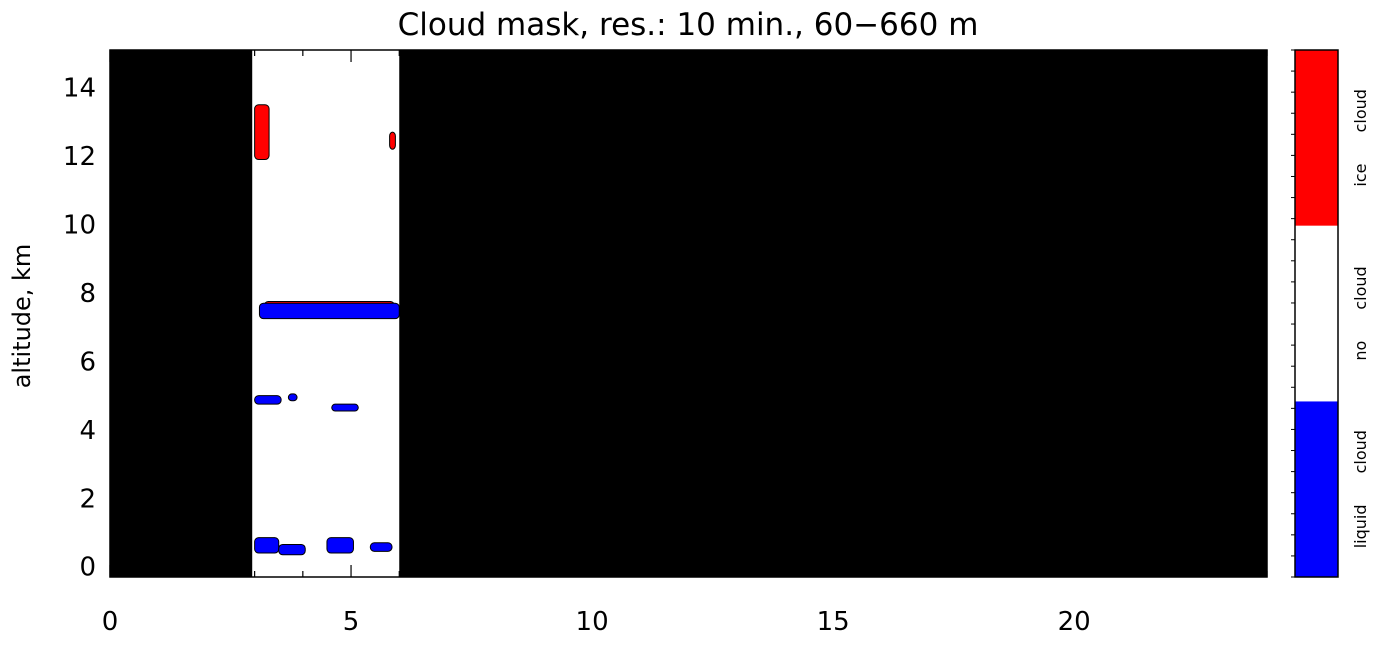  I want to click on x-tick-label: 10, so click(592, 622).